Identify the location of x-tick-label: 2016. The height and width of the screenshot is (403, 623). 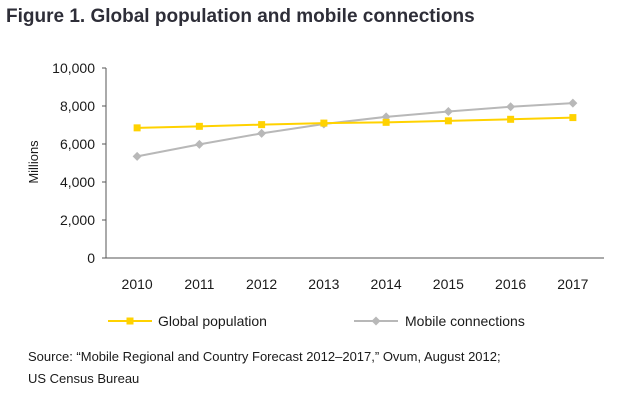
(510, 284).